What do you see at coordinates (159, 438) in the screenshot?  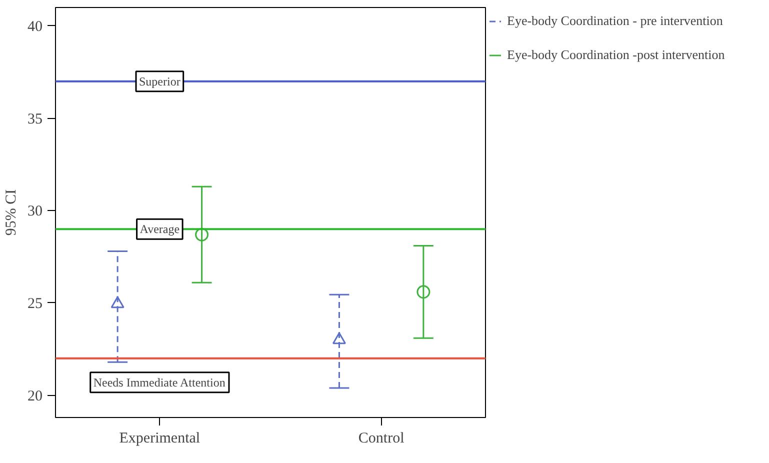 I see `x-tick-label: Experimental` at bounding box center [159, 438].